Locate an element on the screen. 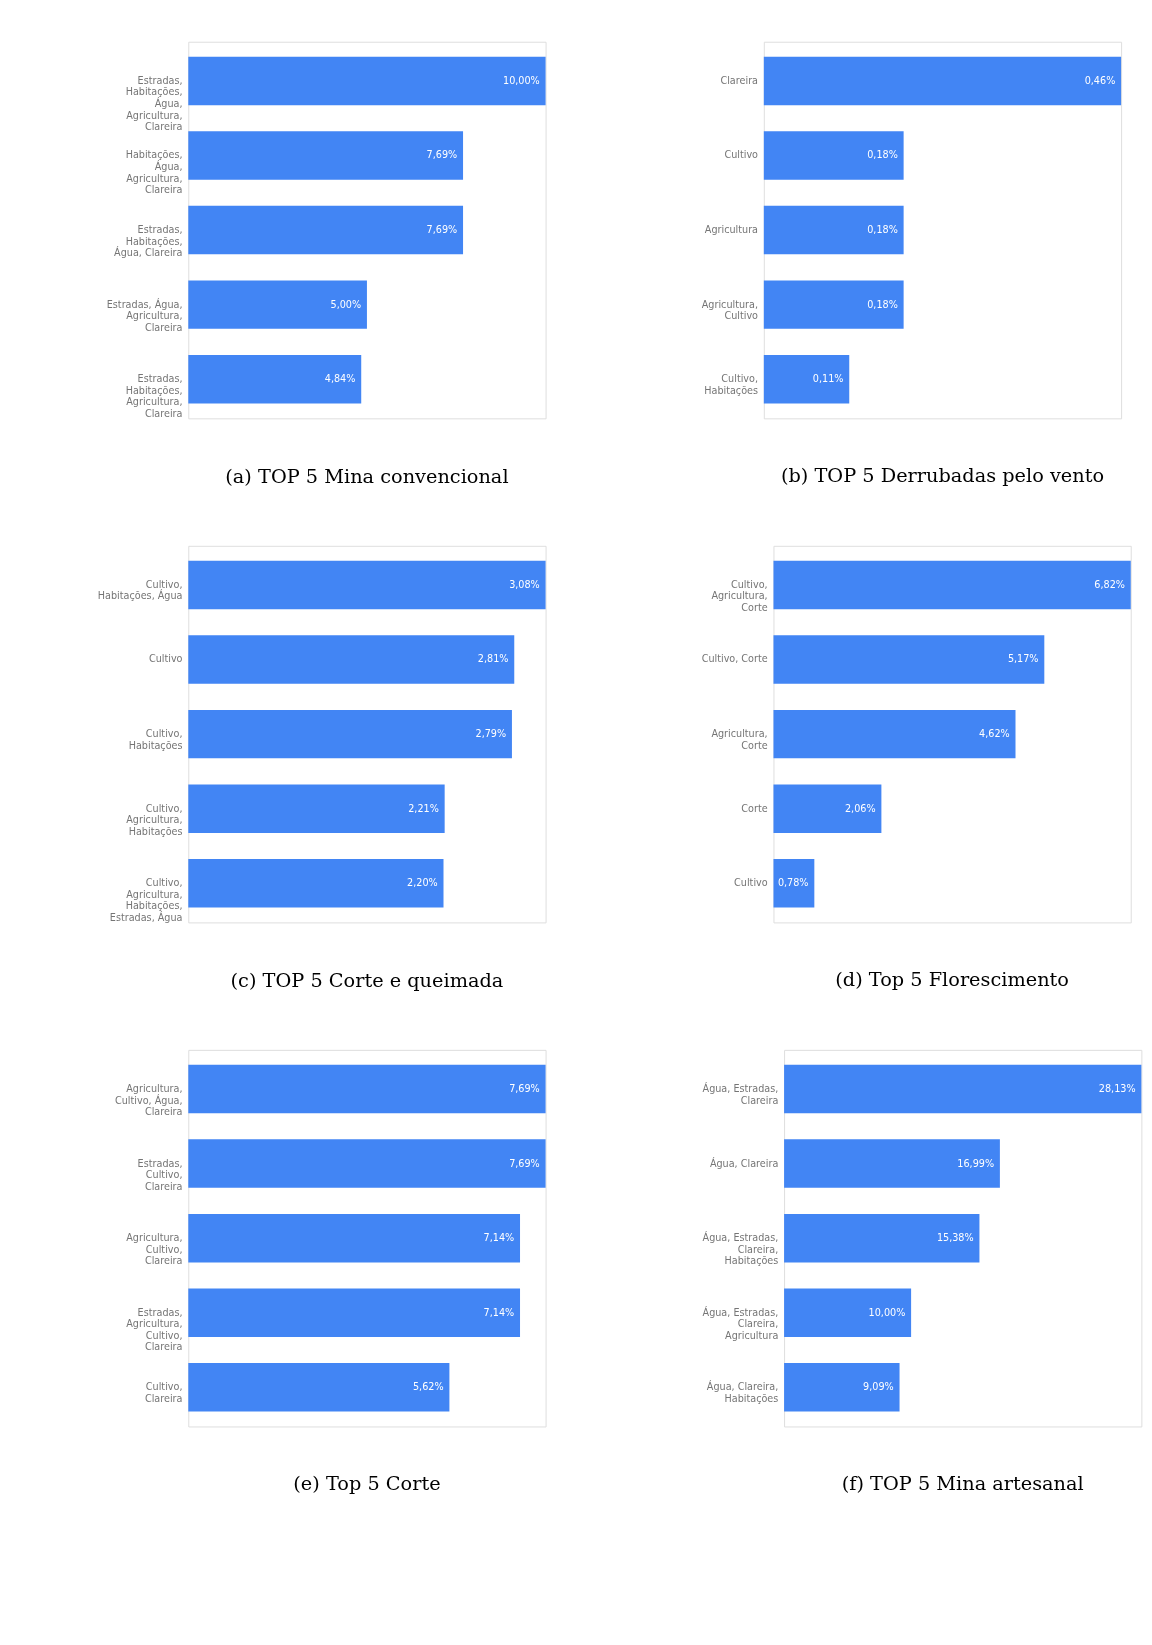 The image size is (1152, 1645). data-label: 0,11% is located at coordinates (828, 379).